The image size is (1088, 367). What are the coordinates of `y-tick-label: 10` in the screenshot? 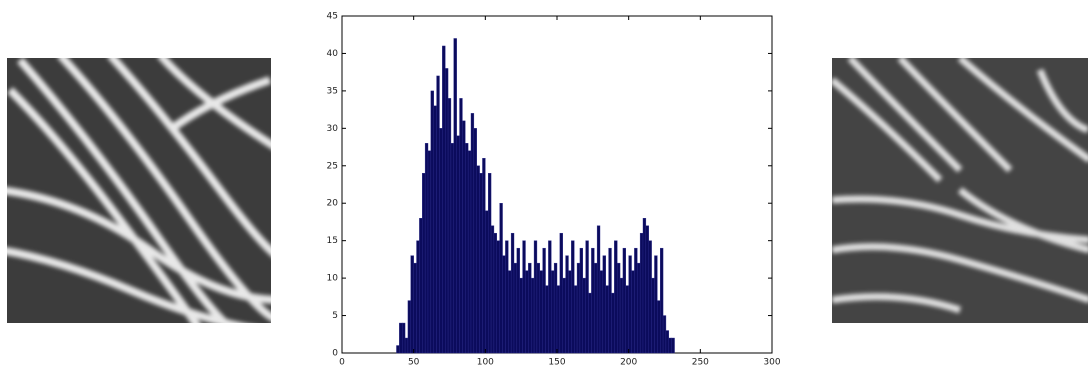 It's located at (333, 279).